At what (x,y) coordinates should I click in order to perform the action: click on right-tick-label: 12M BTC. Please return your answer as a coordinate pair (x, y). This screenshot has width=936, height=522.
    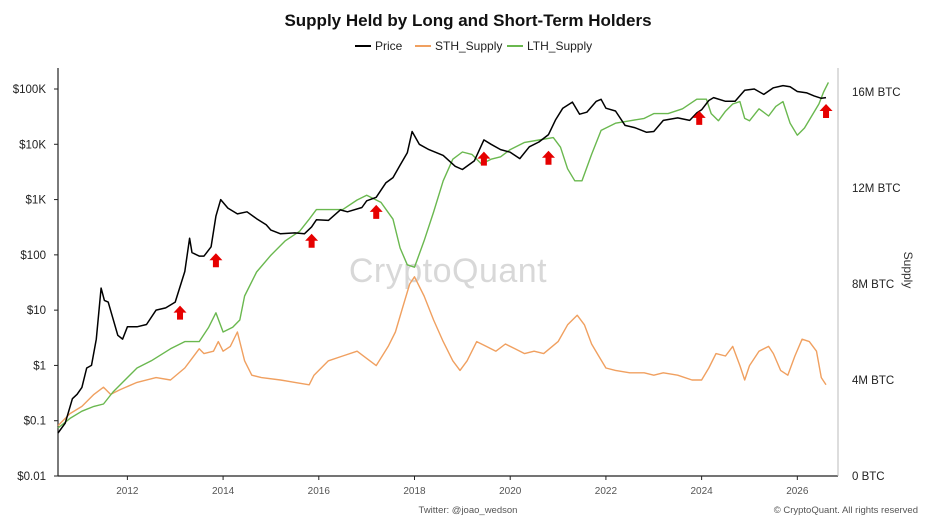
    Looking at the image, I should click on (876, 189).